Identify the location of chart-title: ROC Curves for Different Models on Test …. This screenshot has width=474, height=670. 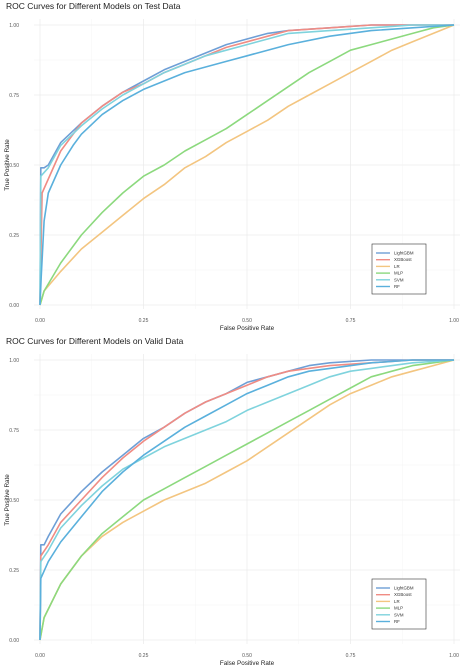
(93, 6).